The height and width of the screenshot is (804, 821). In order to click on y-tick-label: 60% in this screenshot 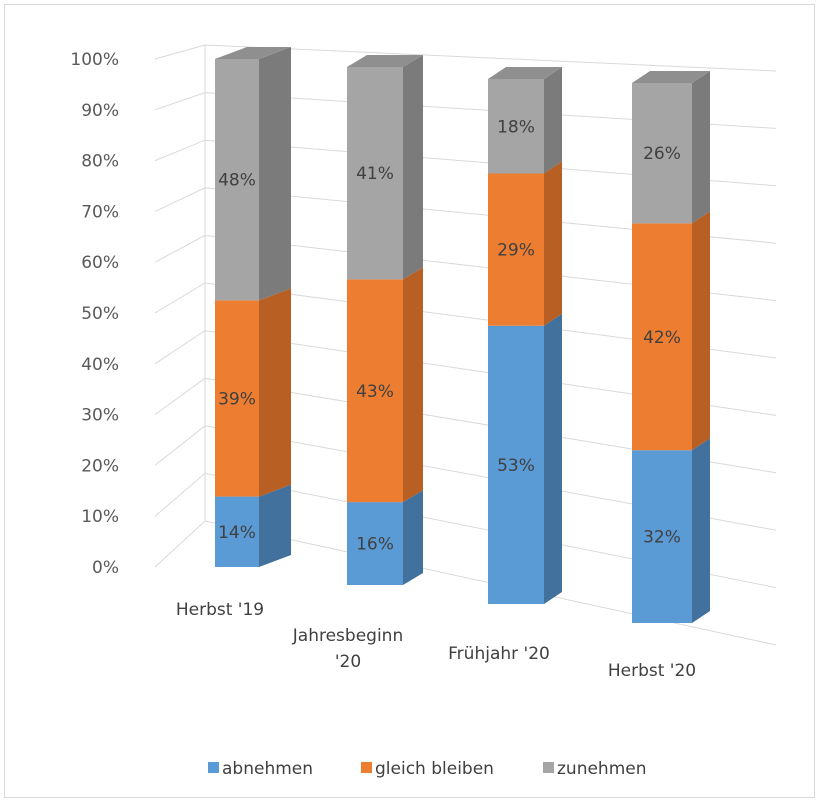, I will do `click(100, 263)`.